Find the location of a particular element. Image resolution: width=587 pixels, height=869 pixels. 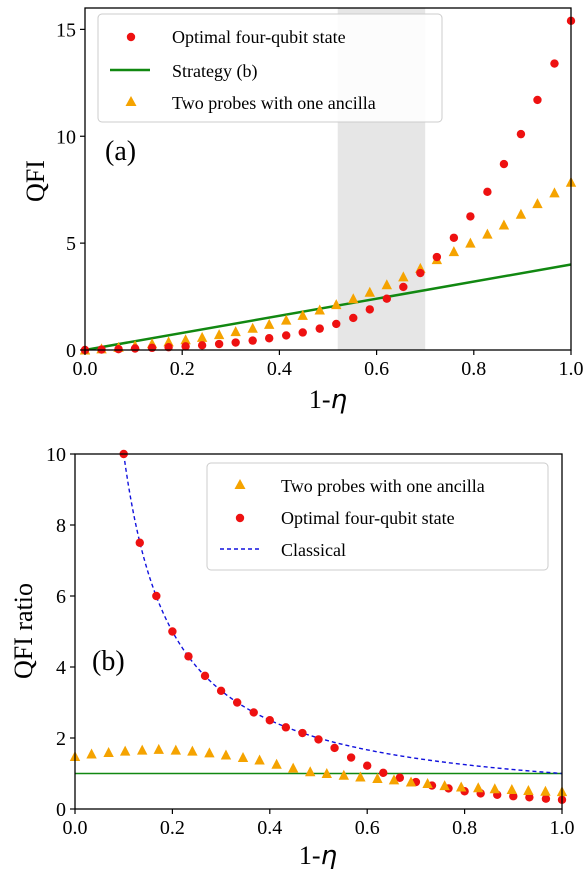

panel-a-xlabel: 1-η is located at coordinates (328, 400).